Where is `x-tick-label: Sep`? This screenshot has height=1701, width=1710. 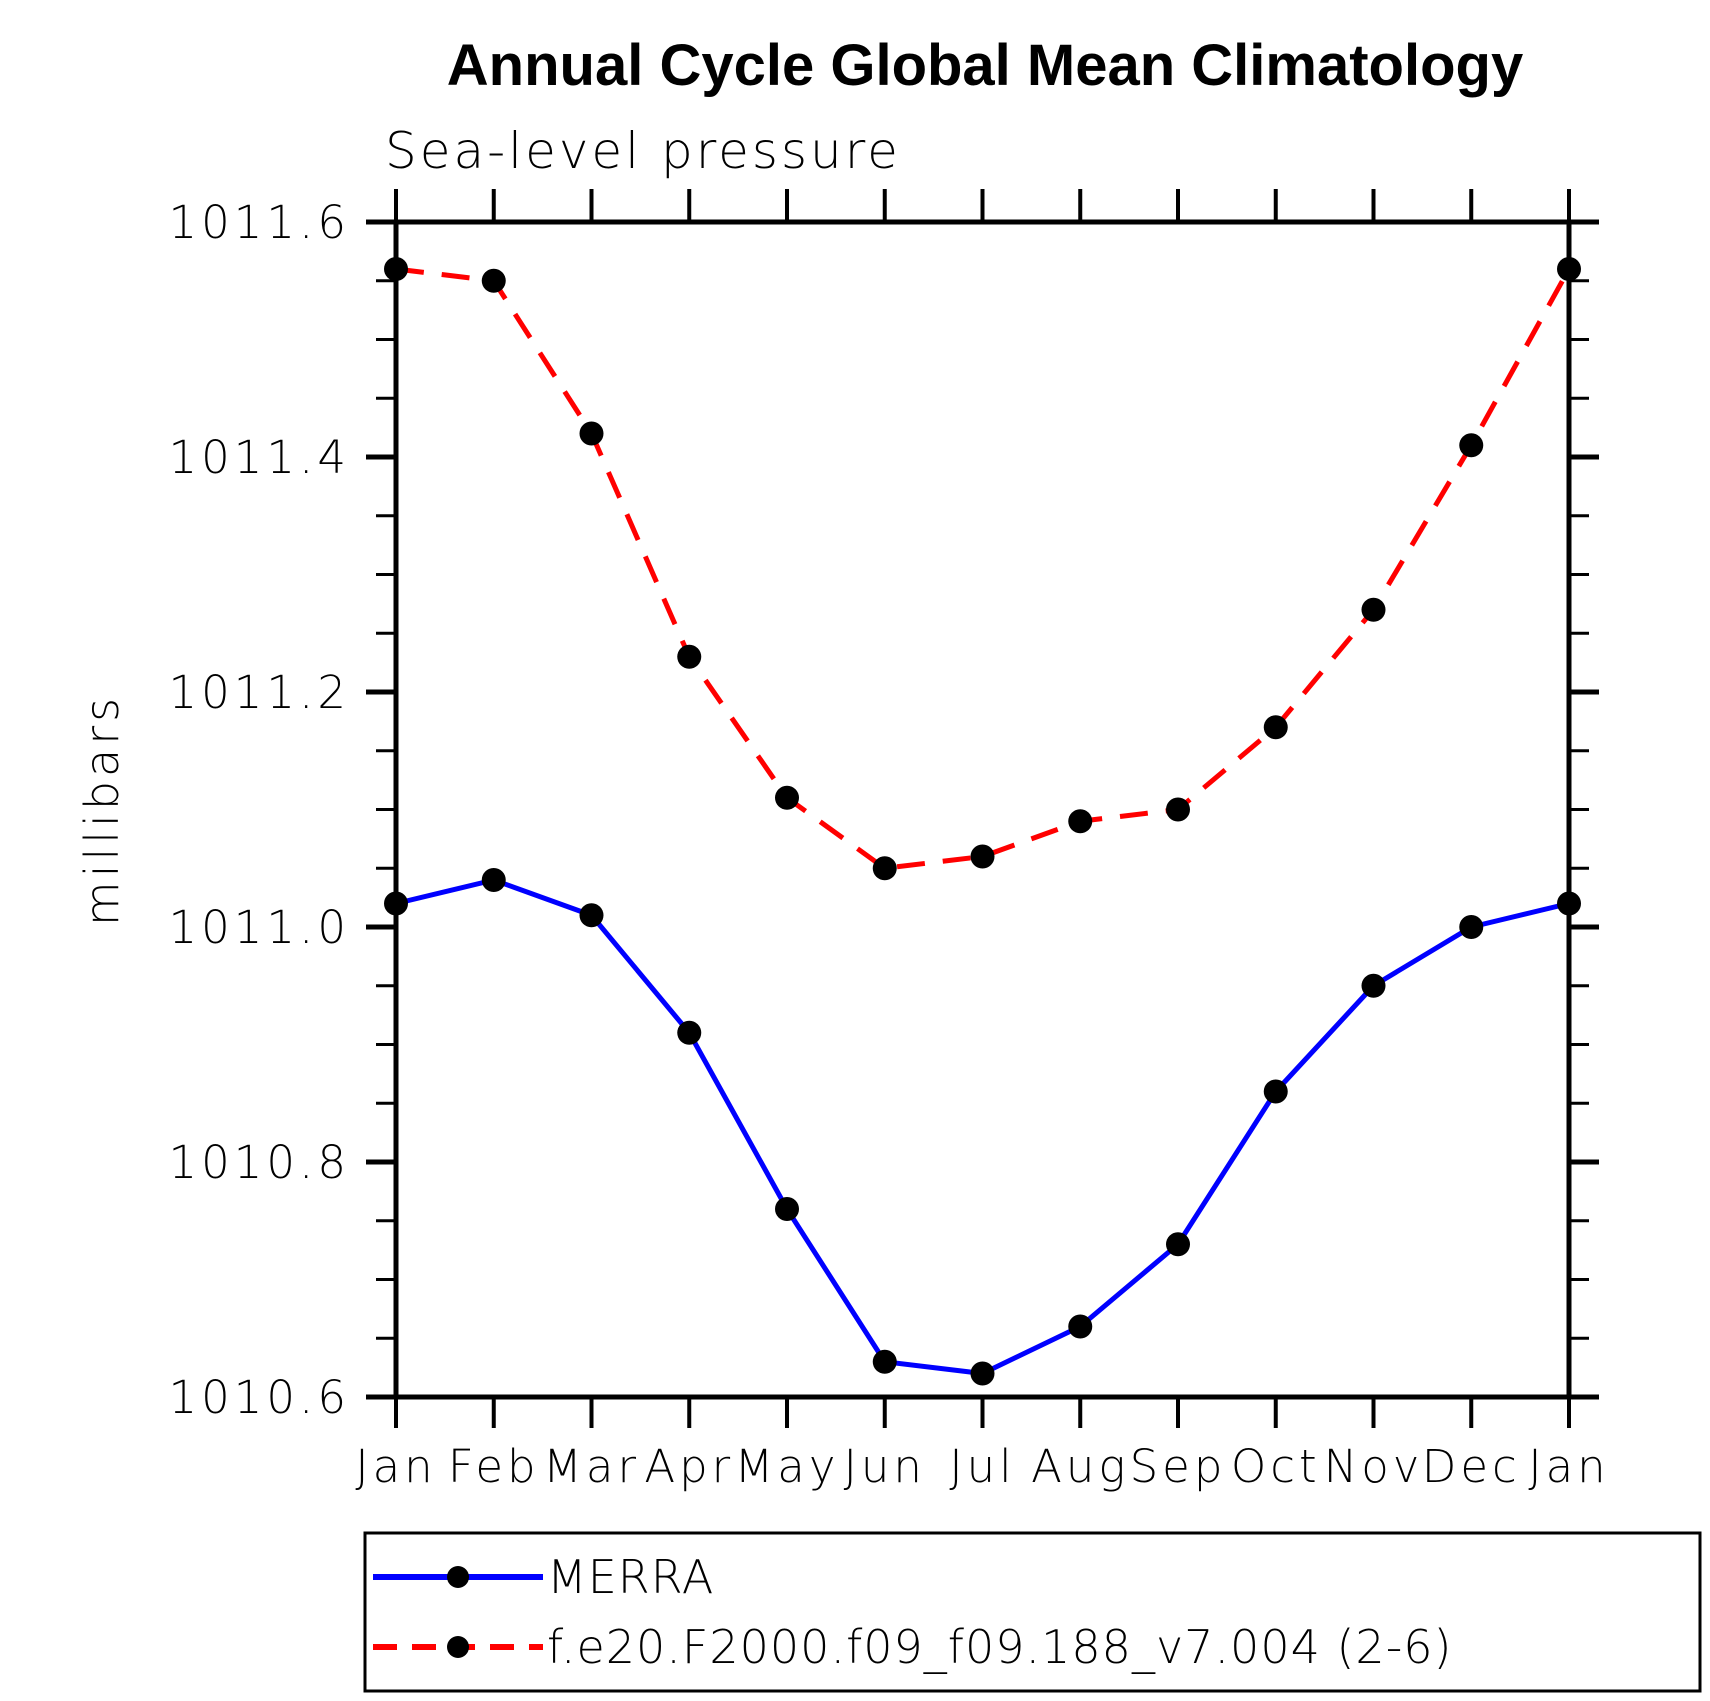
x-tick-label: Sep is located at coordinates (1178, 1466).